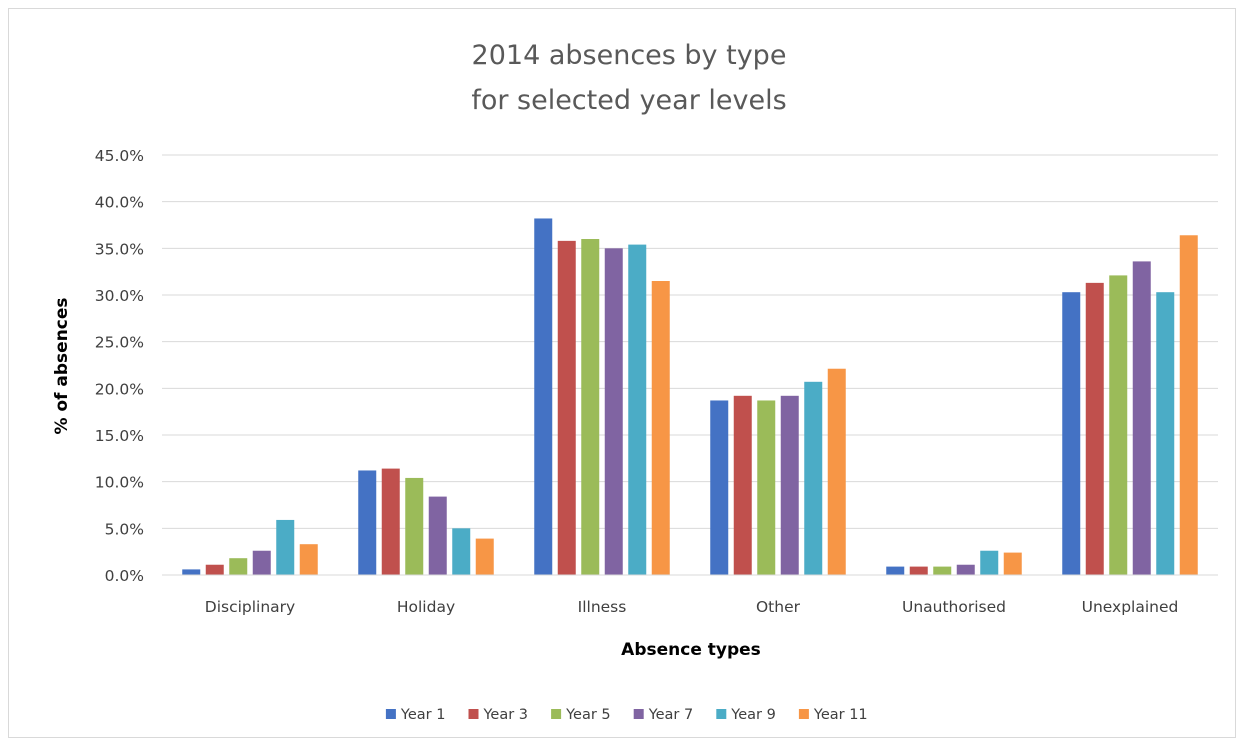  Describe the element at coordinates (691, 650) in the screenshot. I see `x-axis-title: Absence types` at that location.